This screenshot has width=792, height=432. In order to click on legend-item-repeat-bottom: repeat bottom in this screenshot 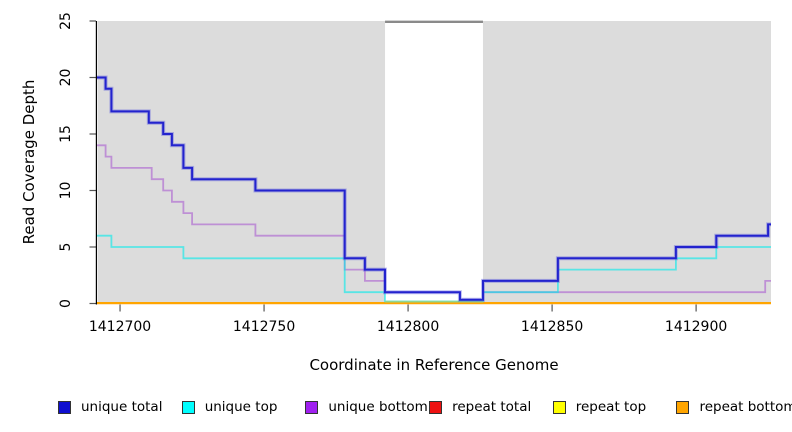, I will do `click(734, 407)`.